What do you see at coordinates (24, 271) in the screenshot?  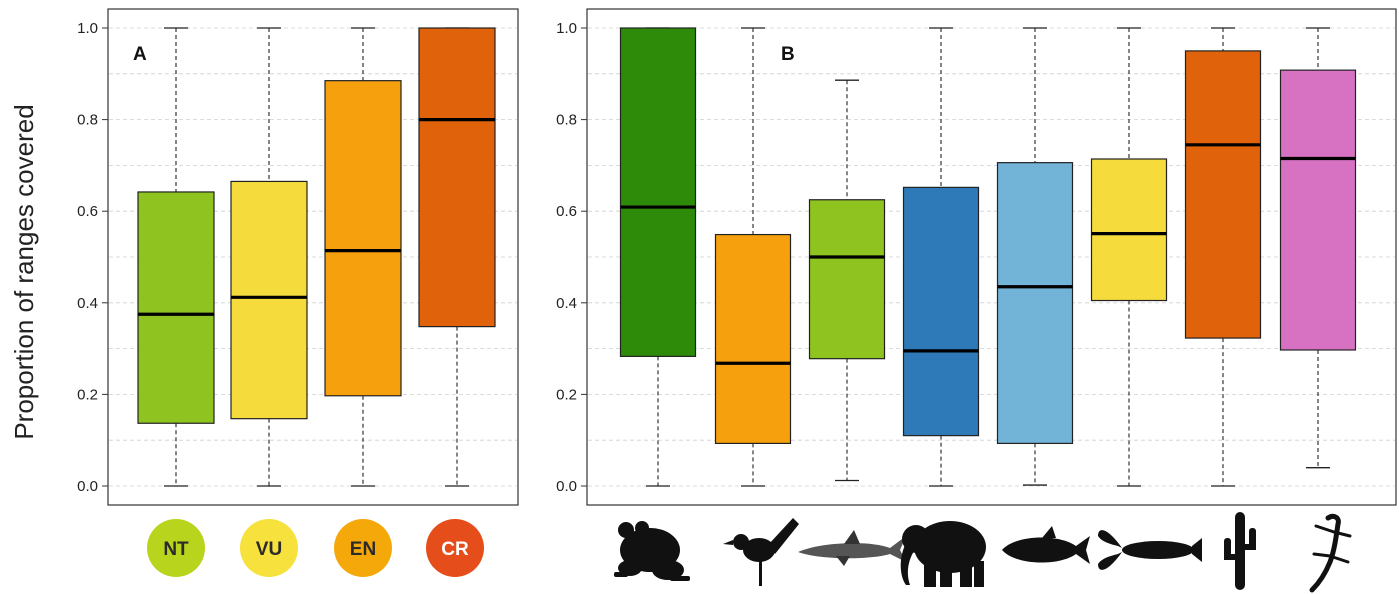 I see `y-axis-label: Proportion of ranges covered` at bounding box center [24, 271].